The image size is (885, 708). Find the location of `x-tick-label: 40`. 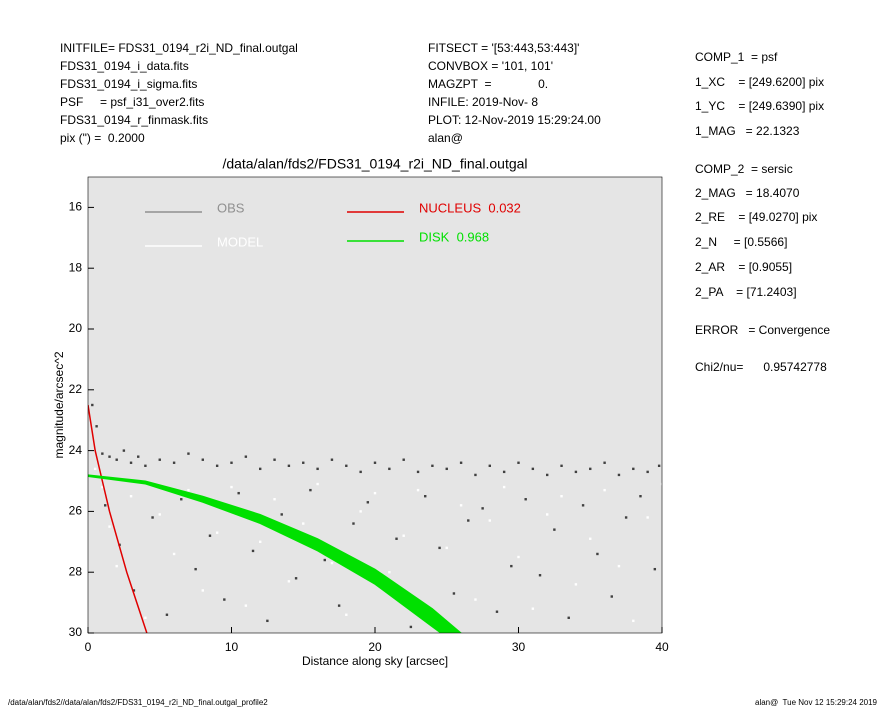

x-tick-label: 40 is located at coordinates (662, 647).